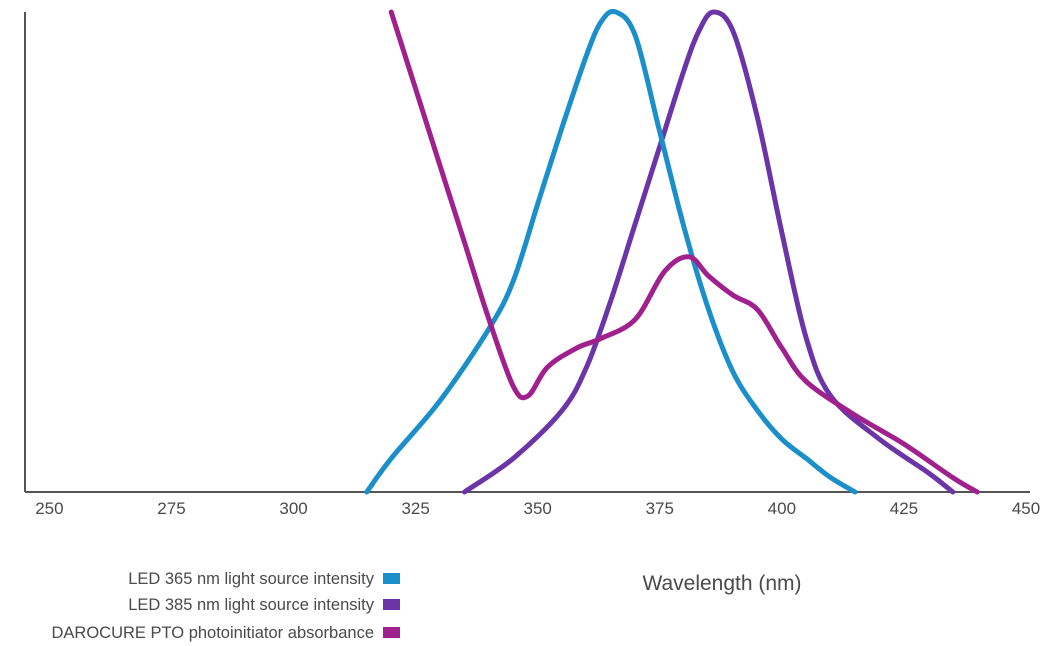 This screenshot has width=1049, height=646. Describe the element at coordinates (212, 633) in the screenshot. I see `legend-label-darocure-pto: DAROCURE PTO photoinitiator absorbance` at that location.